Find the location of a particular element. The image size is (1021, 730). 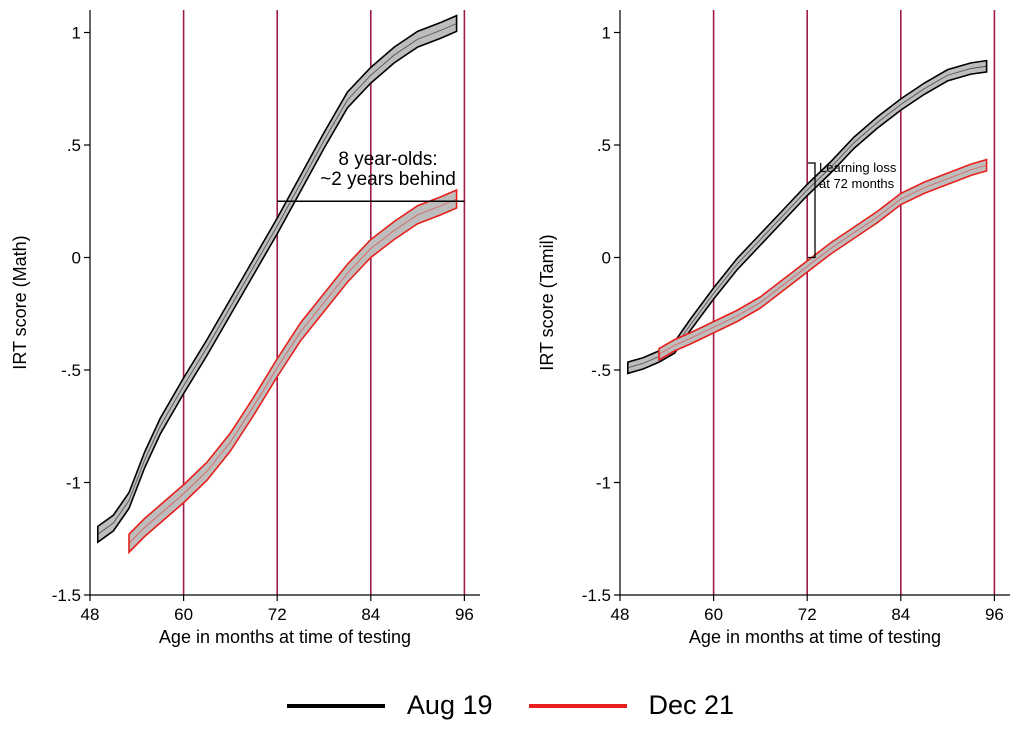

y-axis-label: IRT score (Tamil) is located at coordinates (547, 302).